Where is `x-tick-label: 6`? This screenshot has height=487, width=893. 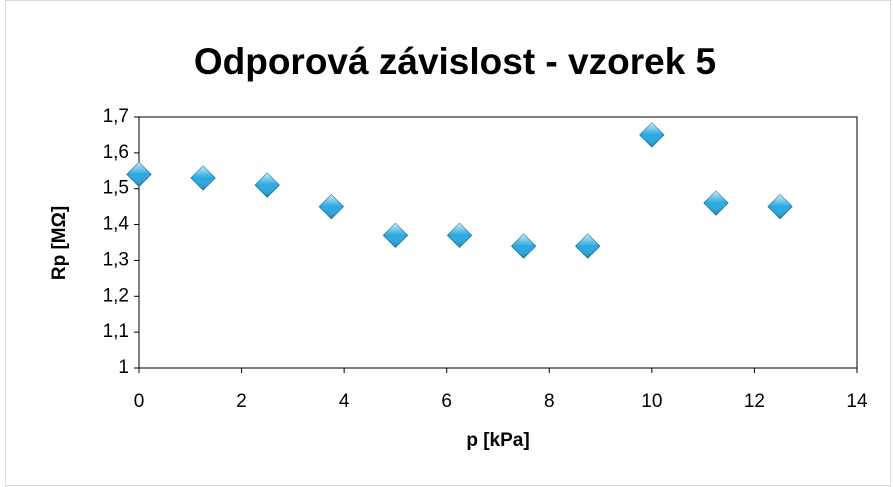
x-tick-label: 6 is located at coordinates (446, 401).